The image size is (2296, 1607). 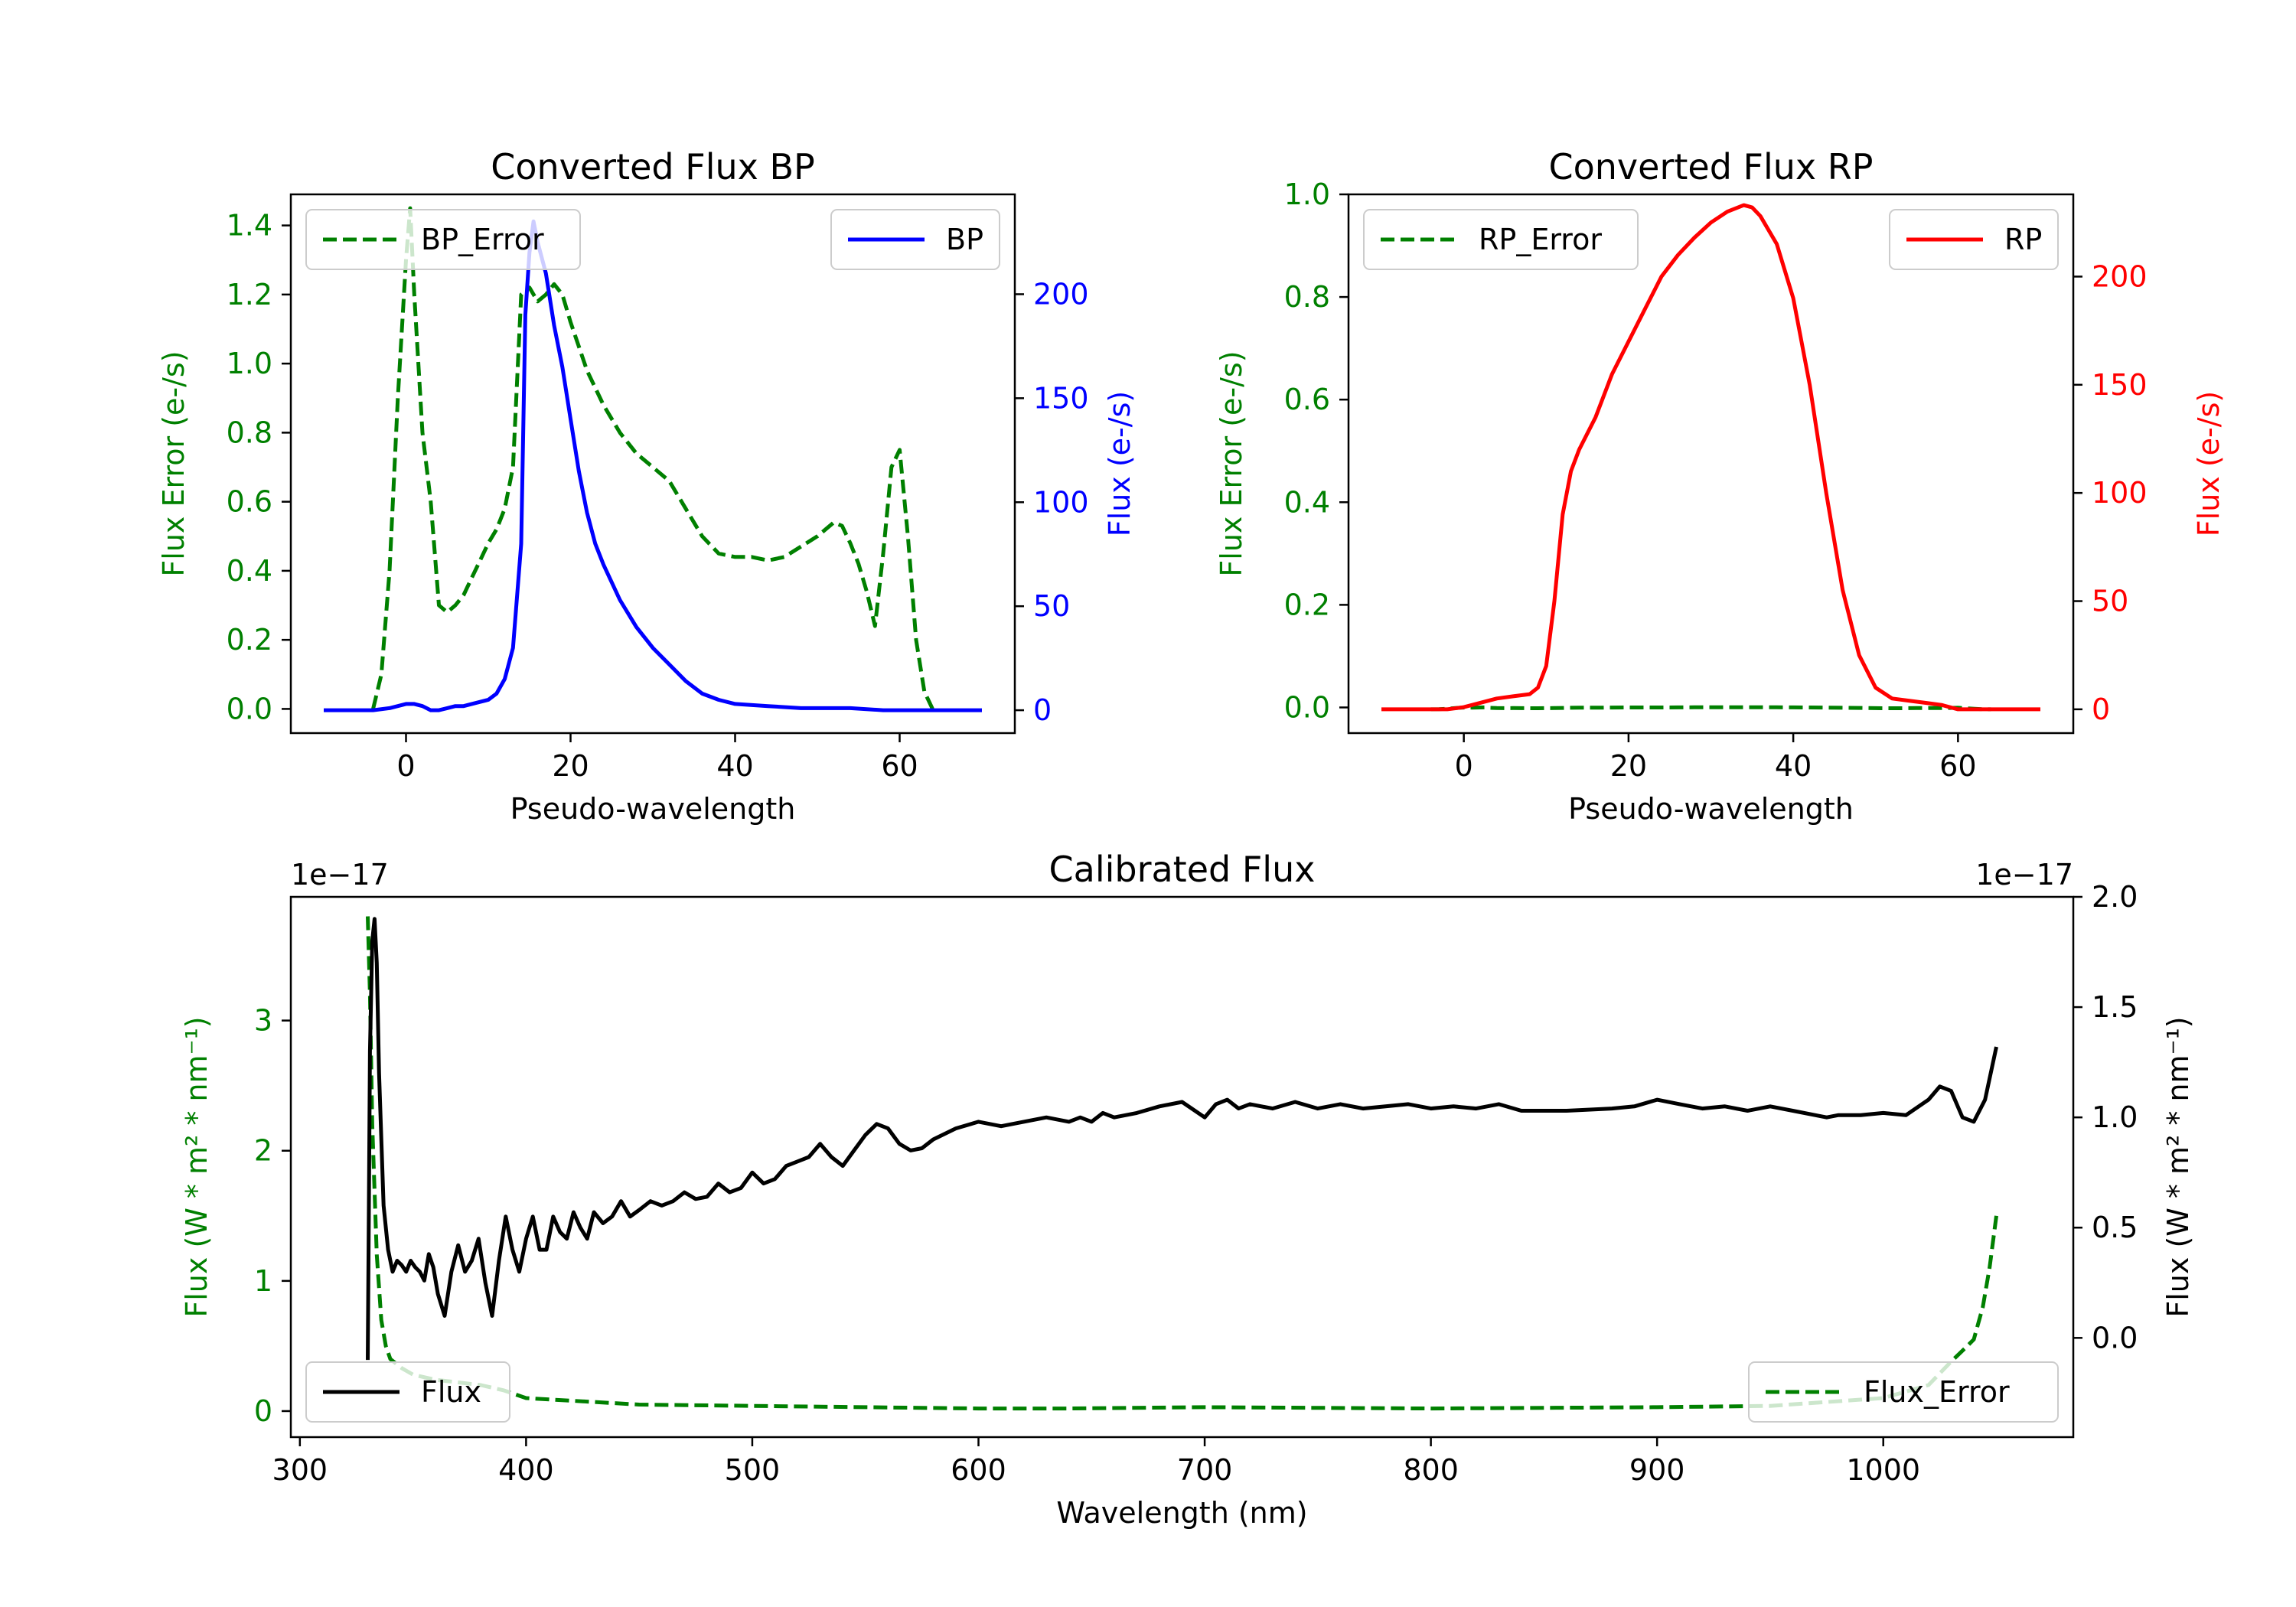 I want to click on legend-flux: Flux, so click(x=407, y=1392).